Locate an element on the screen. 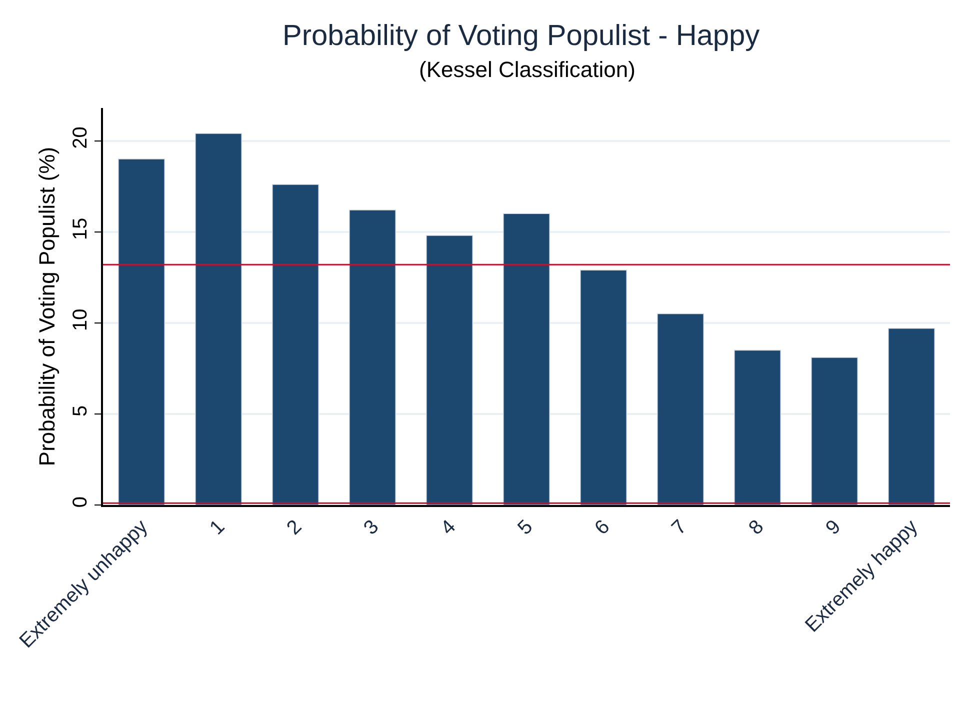 The image size is (965, 707). y-tick-label: 10 is located at coordinates (80, 320).